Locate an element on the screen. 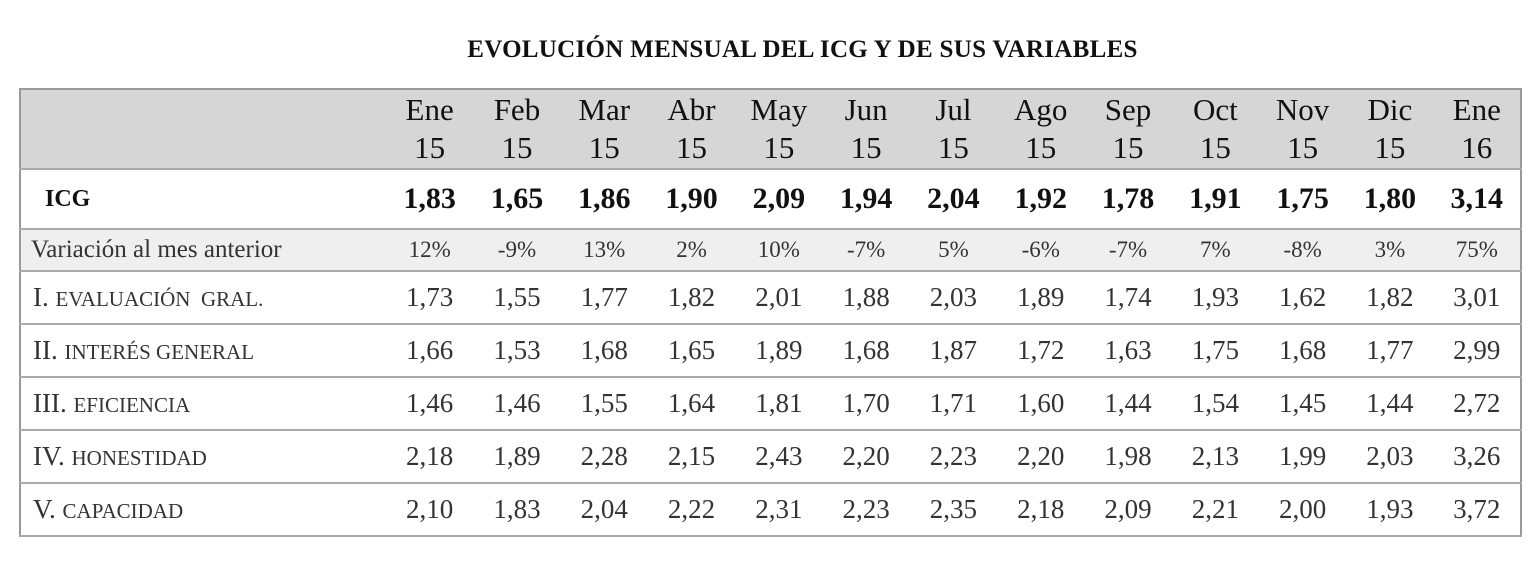 The image size is (1540, 574). cell-value: 1,82 is located at coordinates (691, 297).